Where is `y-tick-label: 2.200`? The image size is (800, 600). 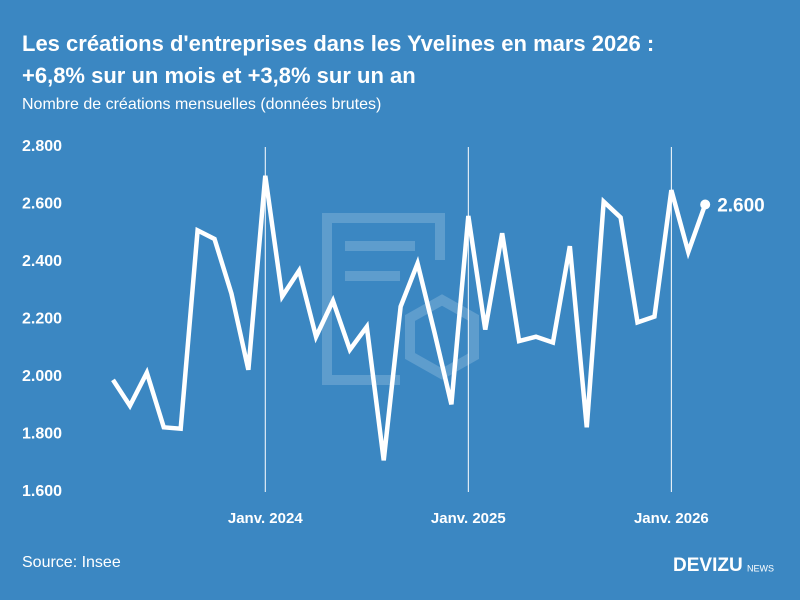
y-tick-label: 2.200 is located at coordinates (42, 319).